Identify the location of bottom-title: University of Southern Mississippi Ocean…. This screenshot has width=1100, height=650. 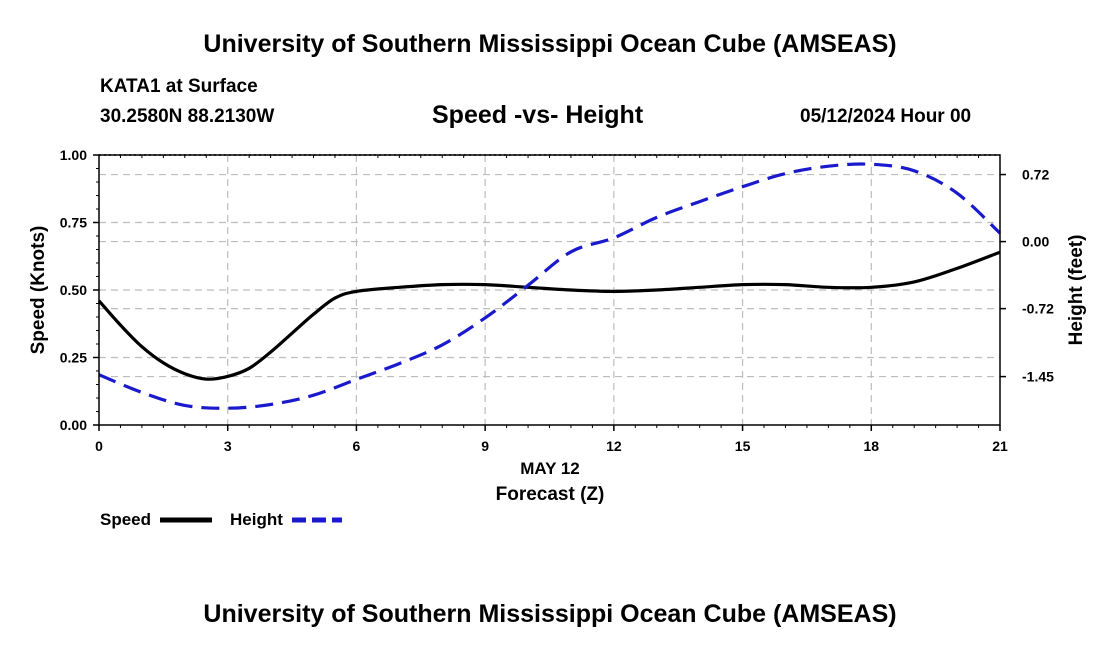
(550, 614).